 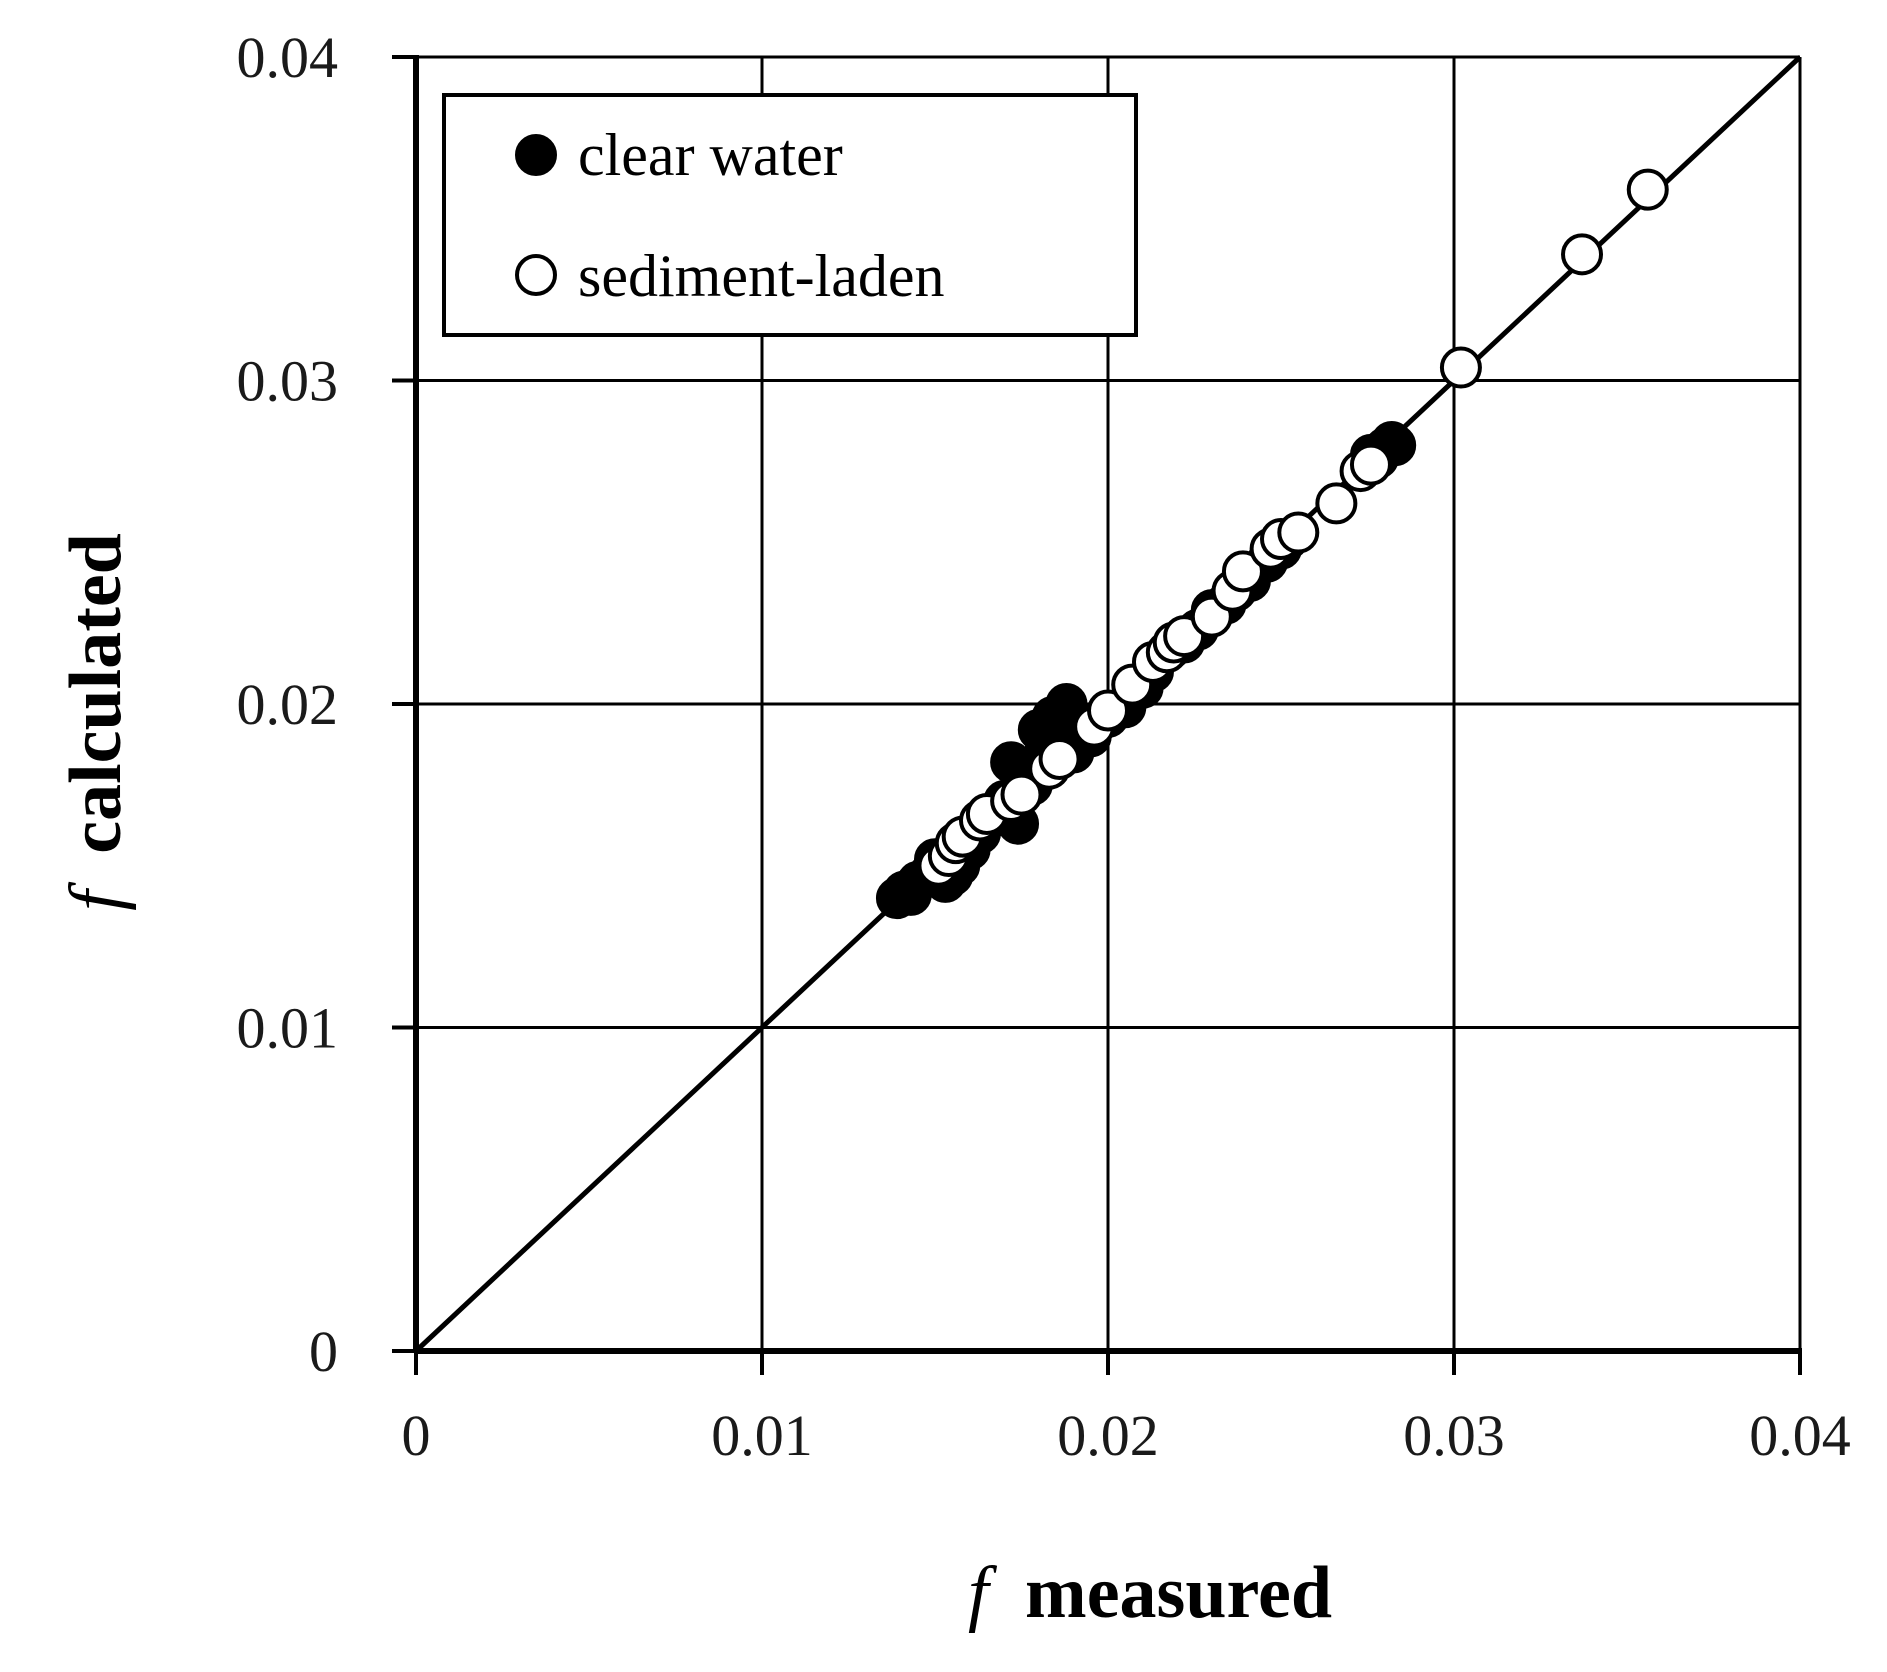 What do you see at coordinates (710, 155) in the screenshot?
I see `legend-label-clear-water: clear water` at bounding box center [710, 155].